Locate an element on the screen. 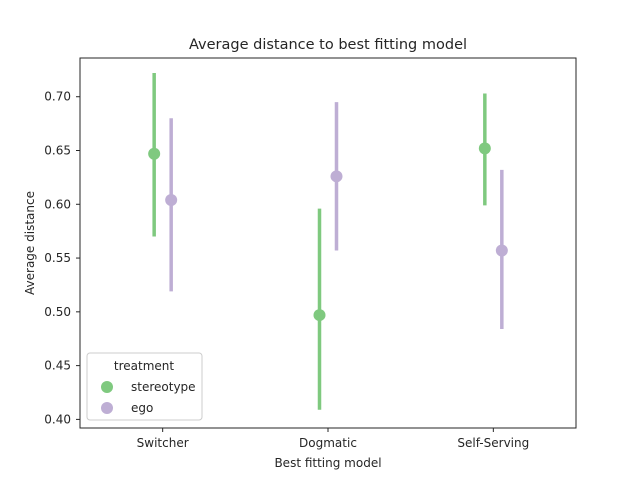 This screenshot has width=640, height=480. y-axis-label: Average distance is located at coordinates (30, 243).